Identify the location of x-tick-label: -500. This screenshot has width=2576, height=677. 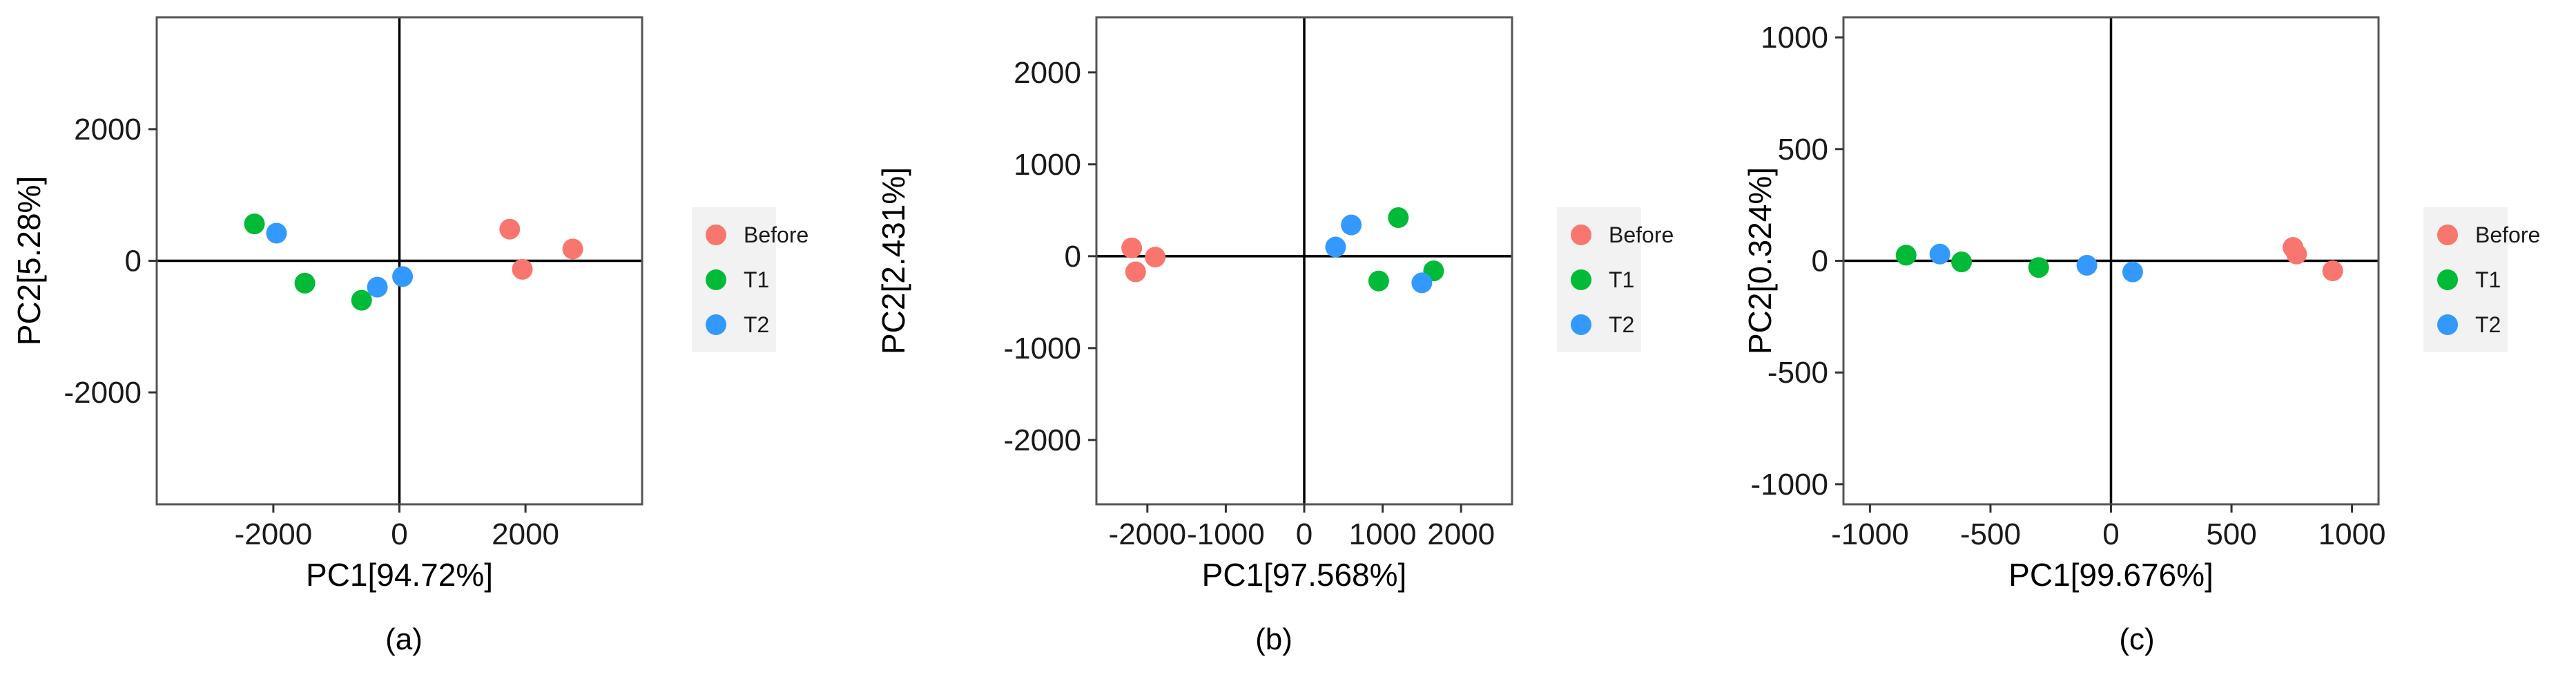
(1991, 534).